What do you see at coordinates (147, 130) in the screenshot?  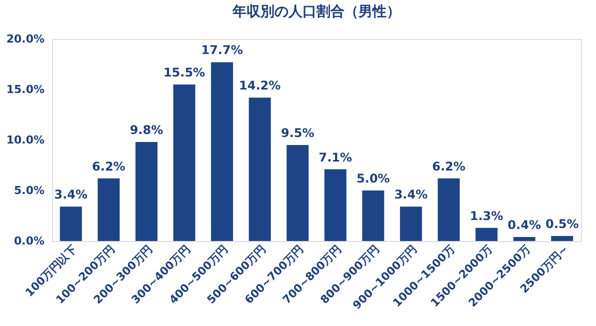 I see `data-label: 9.8%` at bounding box center [147, 130].